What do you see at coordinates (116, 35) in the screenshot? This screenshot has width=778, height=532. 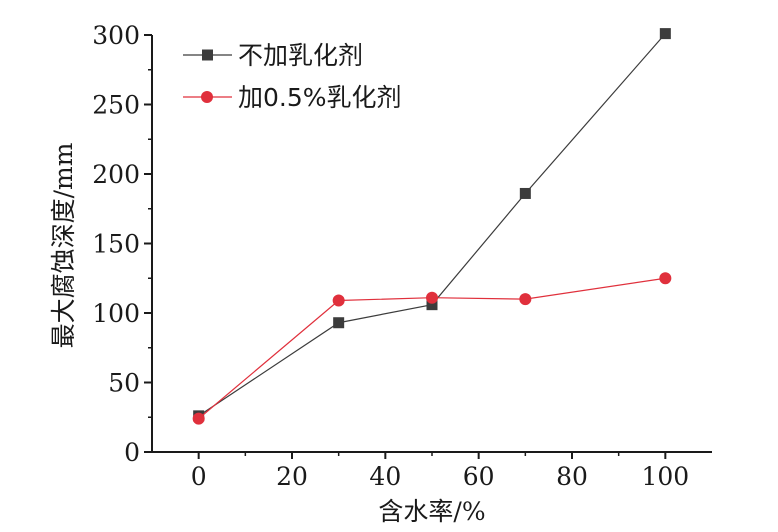 I see `y-tick-label: 300` at bounding box center [116, 35].